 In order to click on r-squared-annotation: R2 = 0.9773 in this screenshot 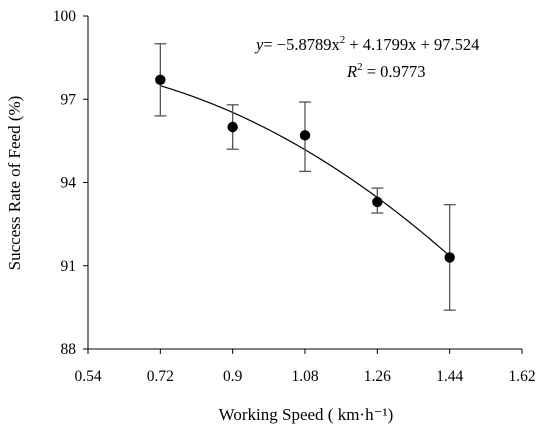, I will do `click(386, 71)`.